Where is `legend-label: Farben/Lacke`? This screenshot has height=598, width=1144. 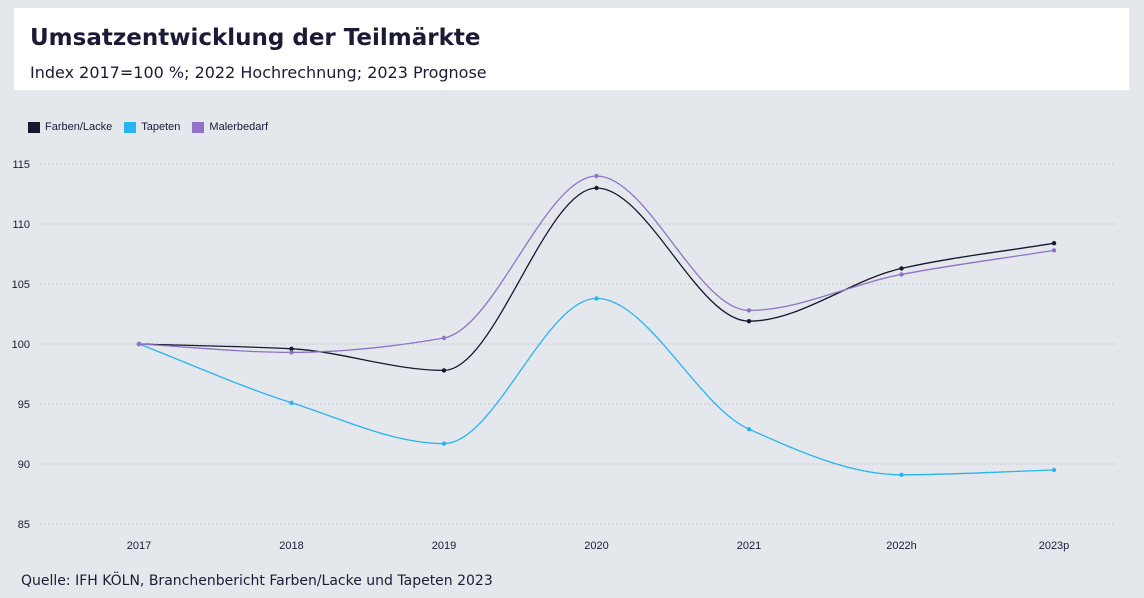
legend-label: Farben/Lacke is located at coordinates (79, 127).